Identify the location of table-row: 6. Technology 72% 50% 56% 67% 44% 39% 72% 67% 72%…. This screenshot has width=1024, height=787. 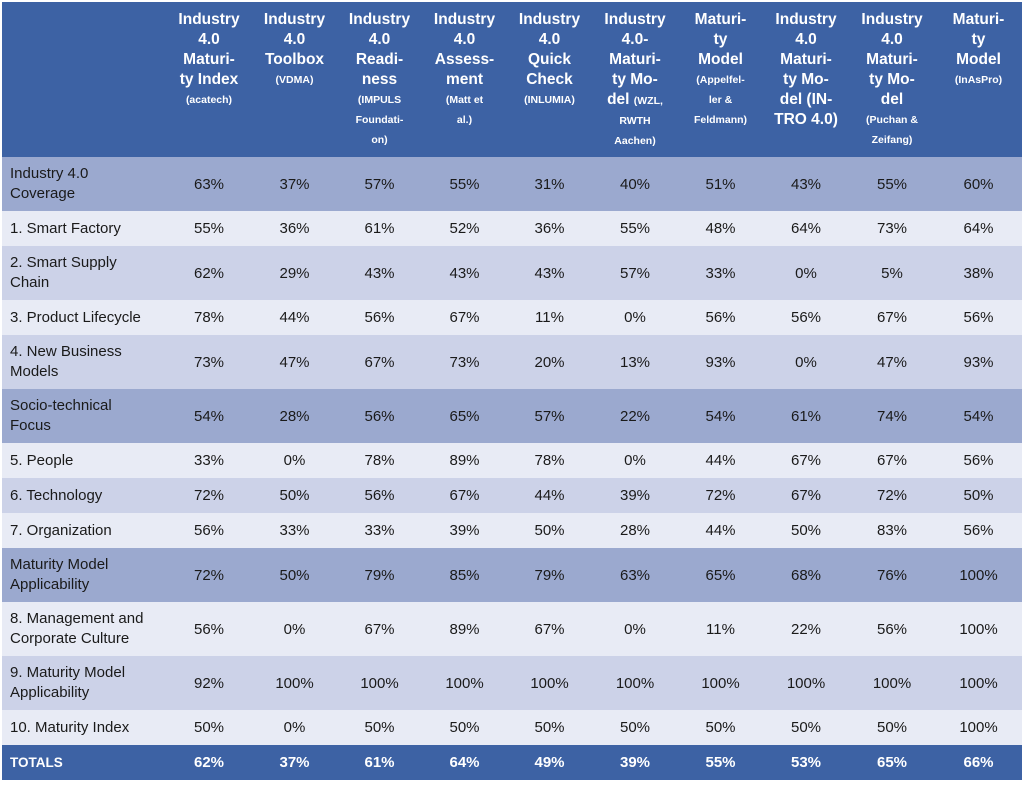
(512, 495).